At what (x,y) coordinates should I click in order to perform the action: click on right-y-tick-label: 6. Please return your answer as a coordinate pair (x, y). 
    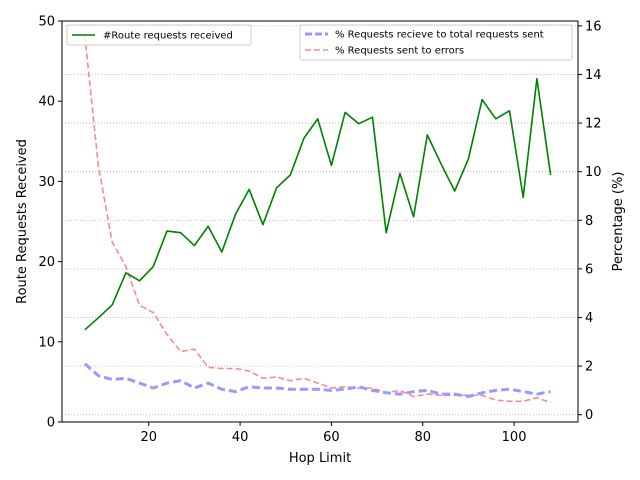
    Looking at the image, I should click on (589, 269).